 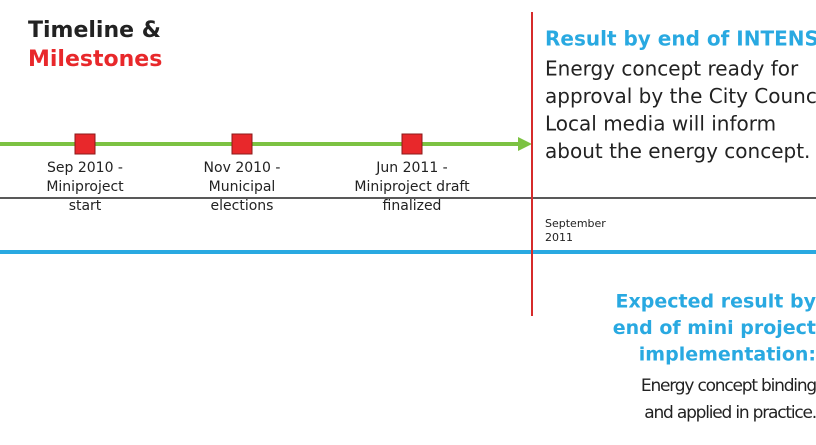 I want to click on milestone-label: elections, so click(x=242, y=206).